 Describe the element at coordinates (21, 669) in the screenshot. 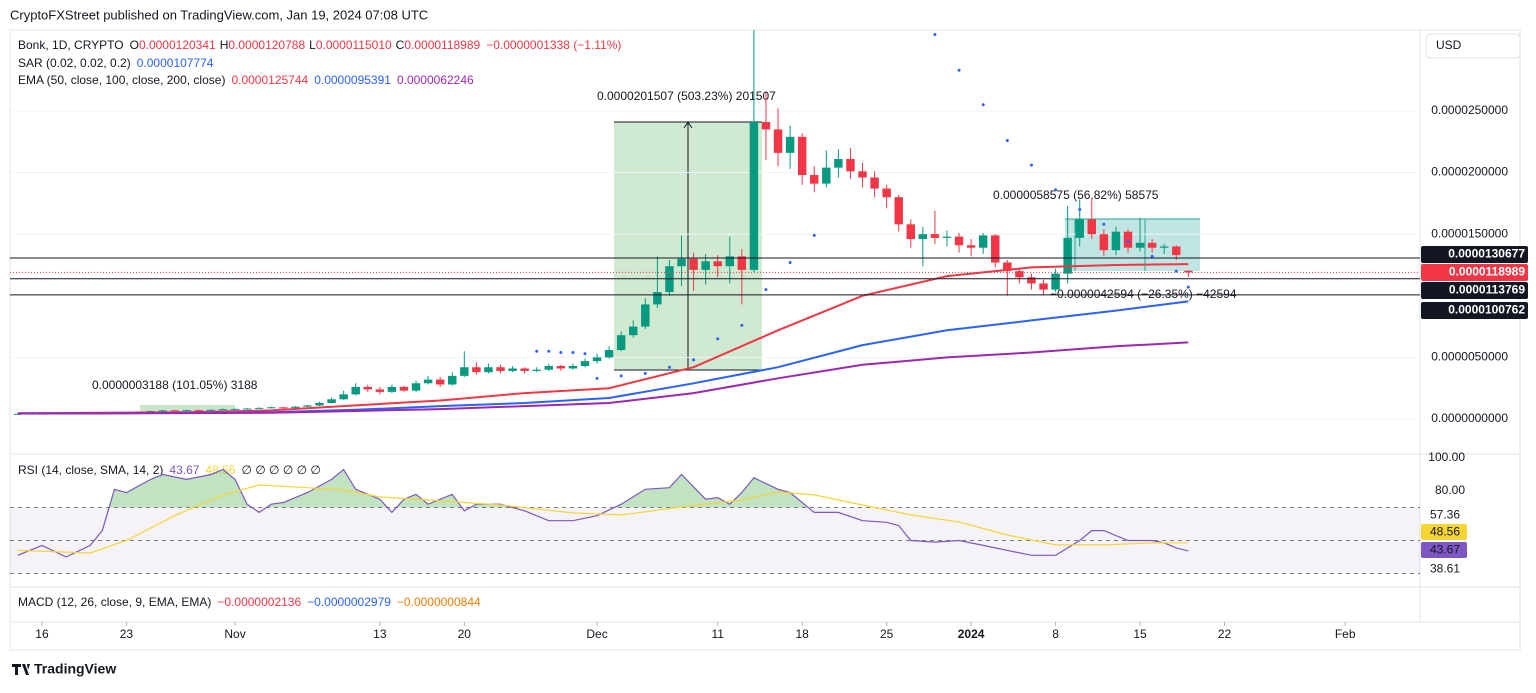

I see `logo-mark` at that location.